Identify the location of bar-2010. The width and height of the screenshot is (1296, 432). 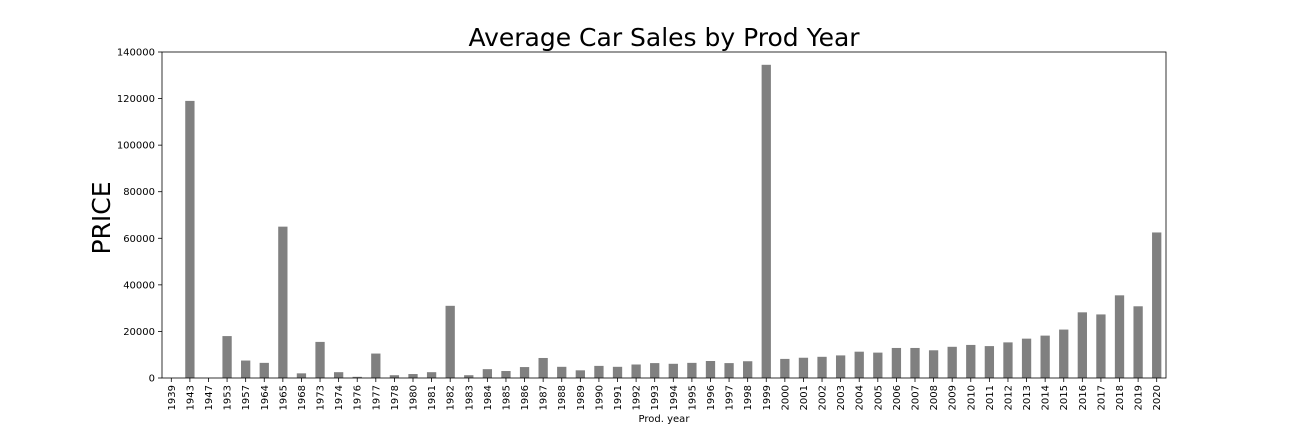
(971, 361).